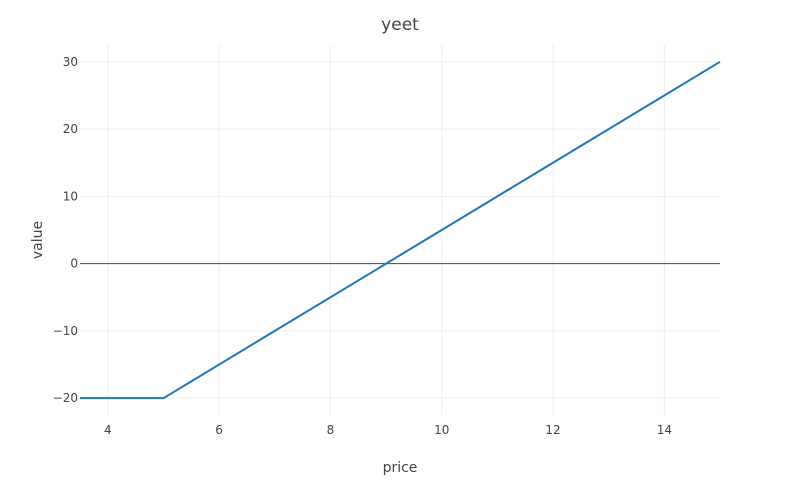 The width and height of the screenshot is (800, 500). I want to click on y-tick-label: −10, so click(65, 331).